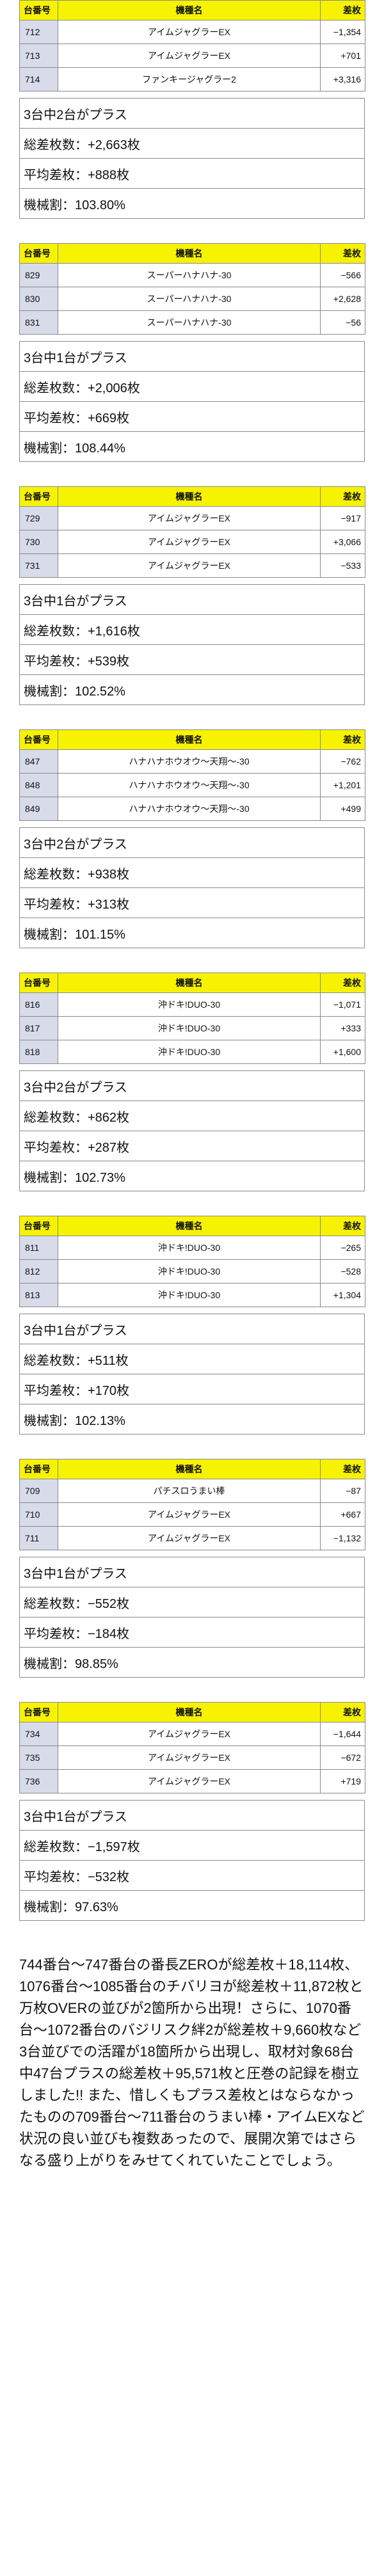 The image size is (384, 2576). Describe the element at coordinates (38, 518) in the screenshot. I see `machine-number: 729` at that location.